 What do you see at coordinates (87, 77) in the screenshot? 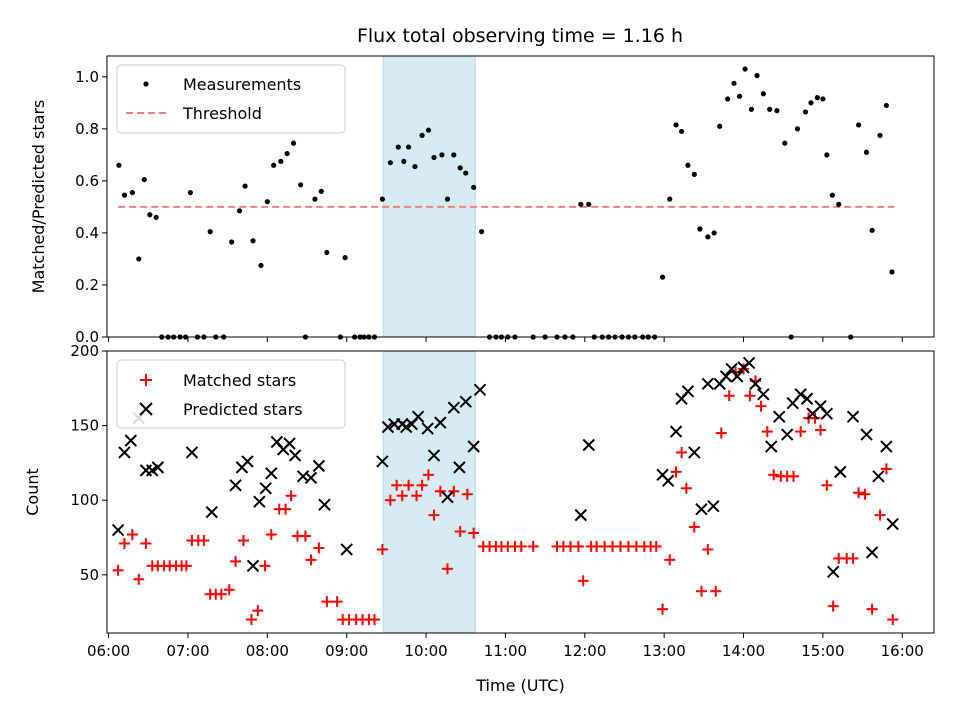
I see `ratio-y-tick-label: 1.0` at bounding box center [87, 77].